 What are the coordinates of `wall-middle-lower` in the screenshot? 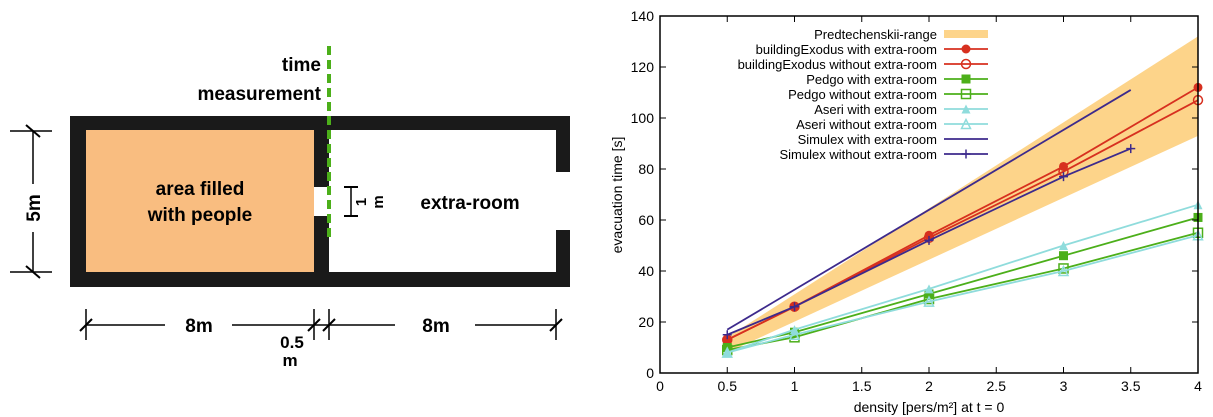 It's located at (321, 251).